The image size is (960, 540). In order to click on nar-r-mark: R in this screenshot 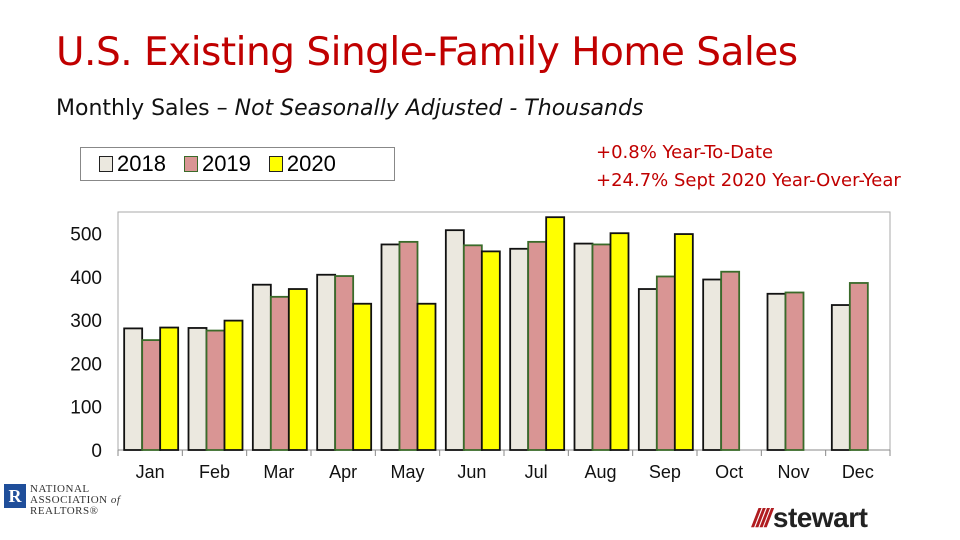, I will do `click(15, 496)`.